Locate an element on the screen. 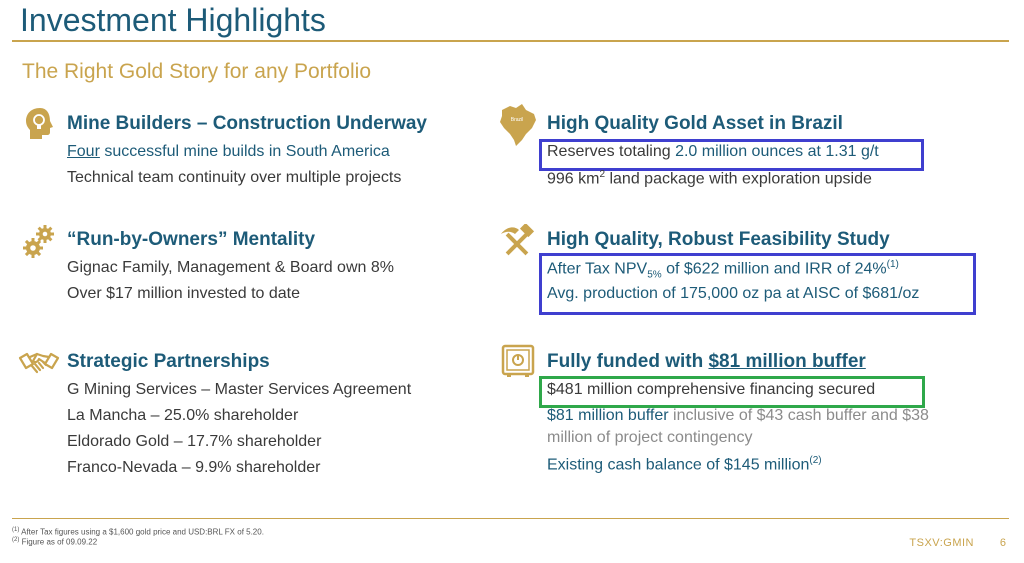  title-divider is located at coordinates (510, 41).